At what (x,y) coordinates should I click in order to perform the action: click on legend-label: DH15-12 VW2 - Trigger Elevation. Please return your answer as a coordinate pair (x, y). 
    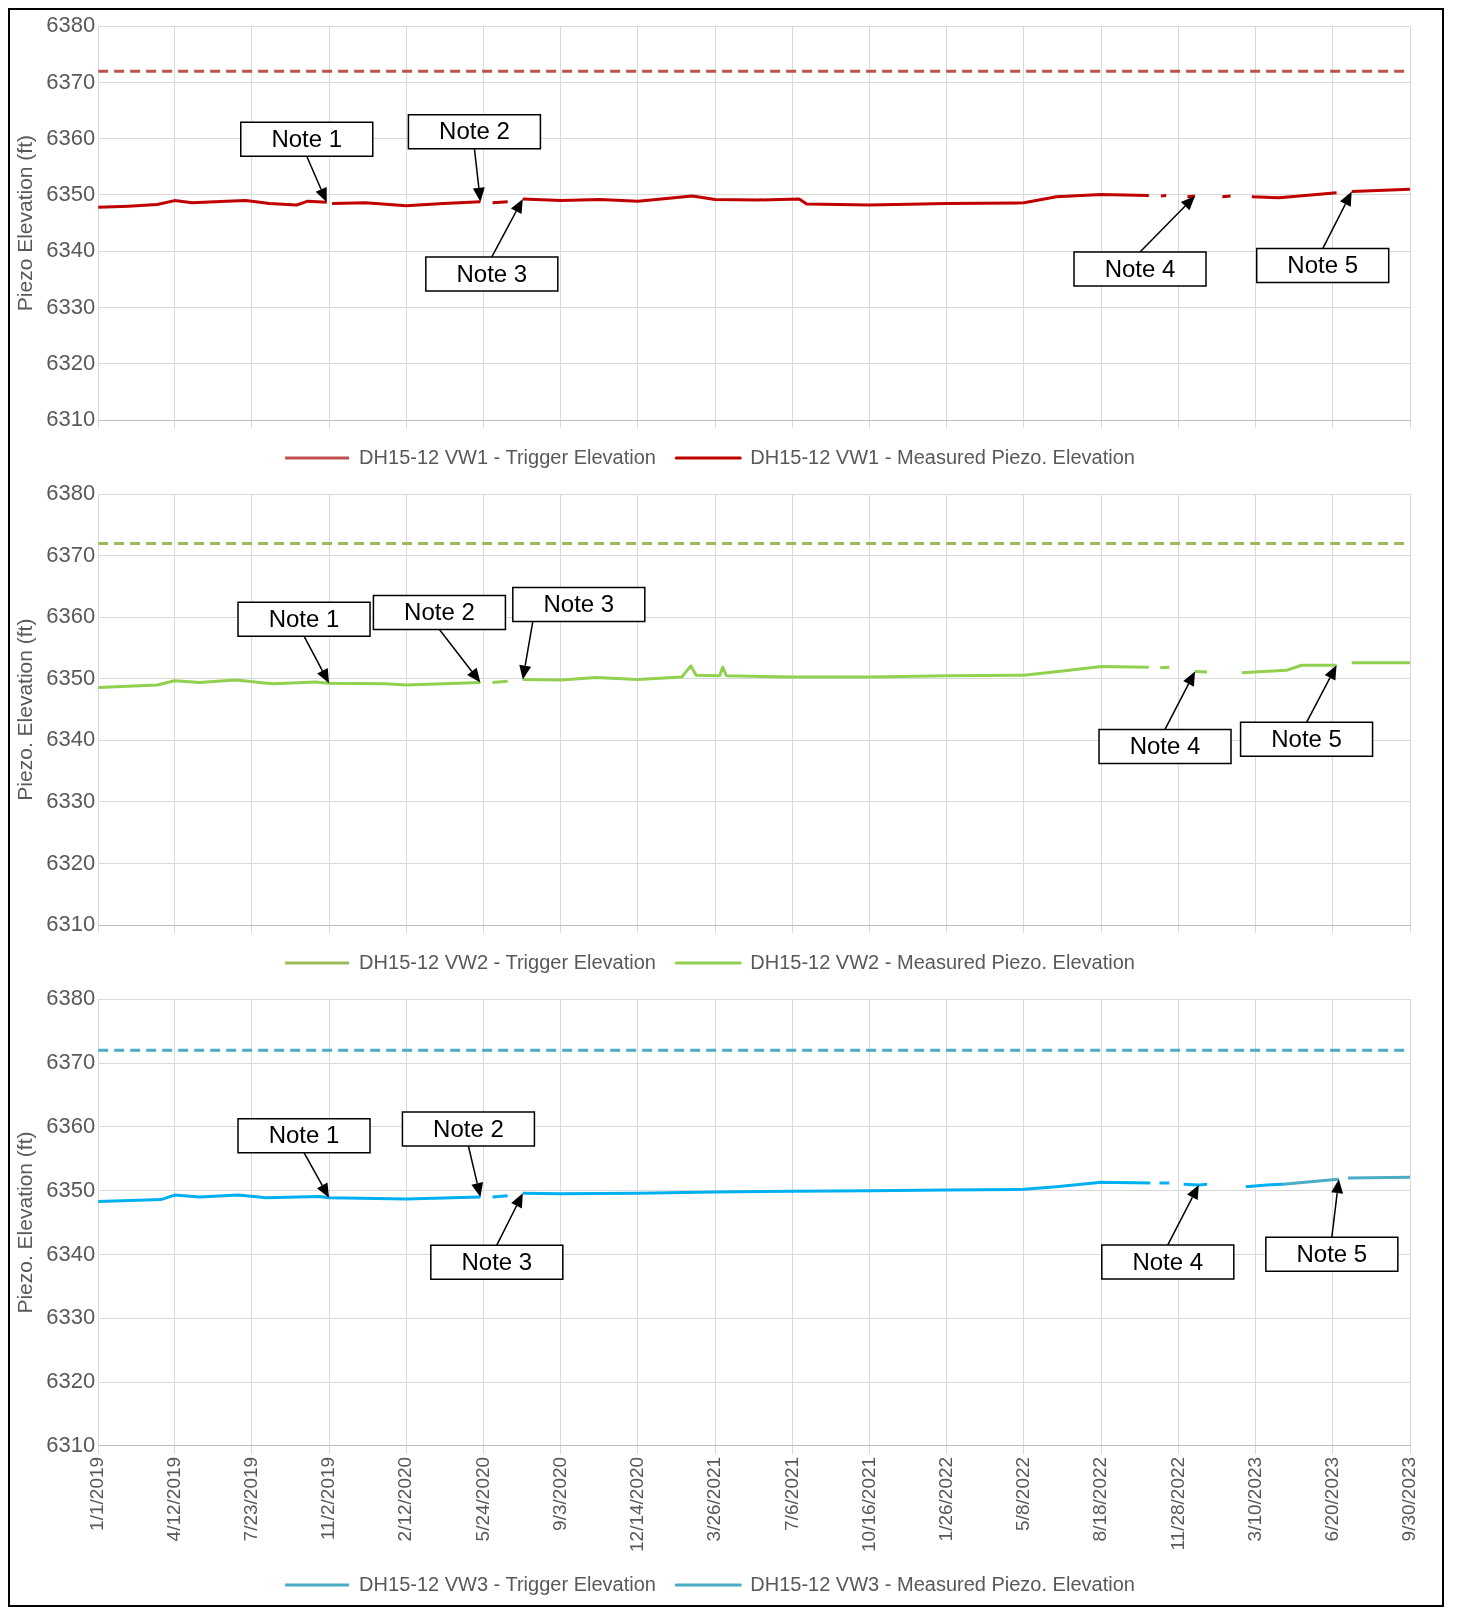
    Looking at the image, I should click on (507, 961).